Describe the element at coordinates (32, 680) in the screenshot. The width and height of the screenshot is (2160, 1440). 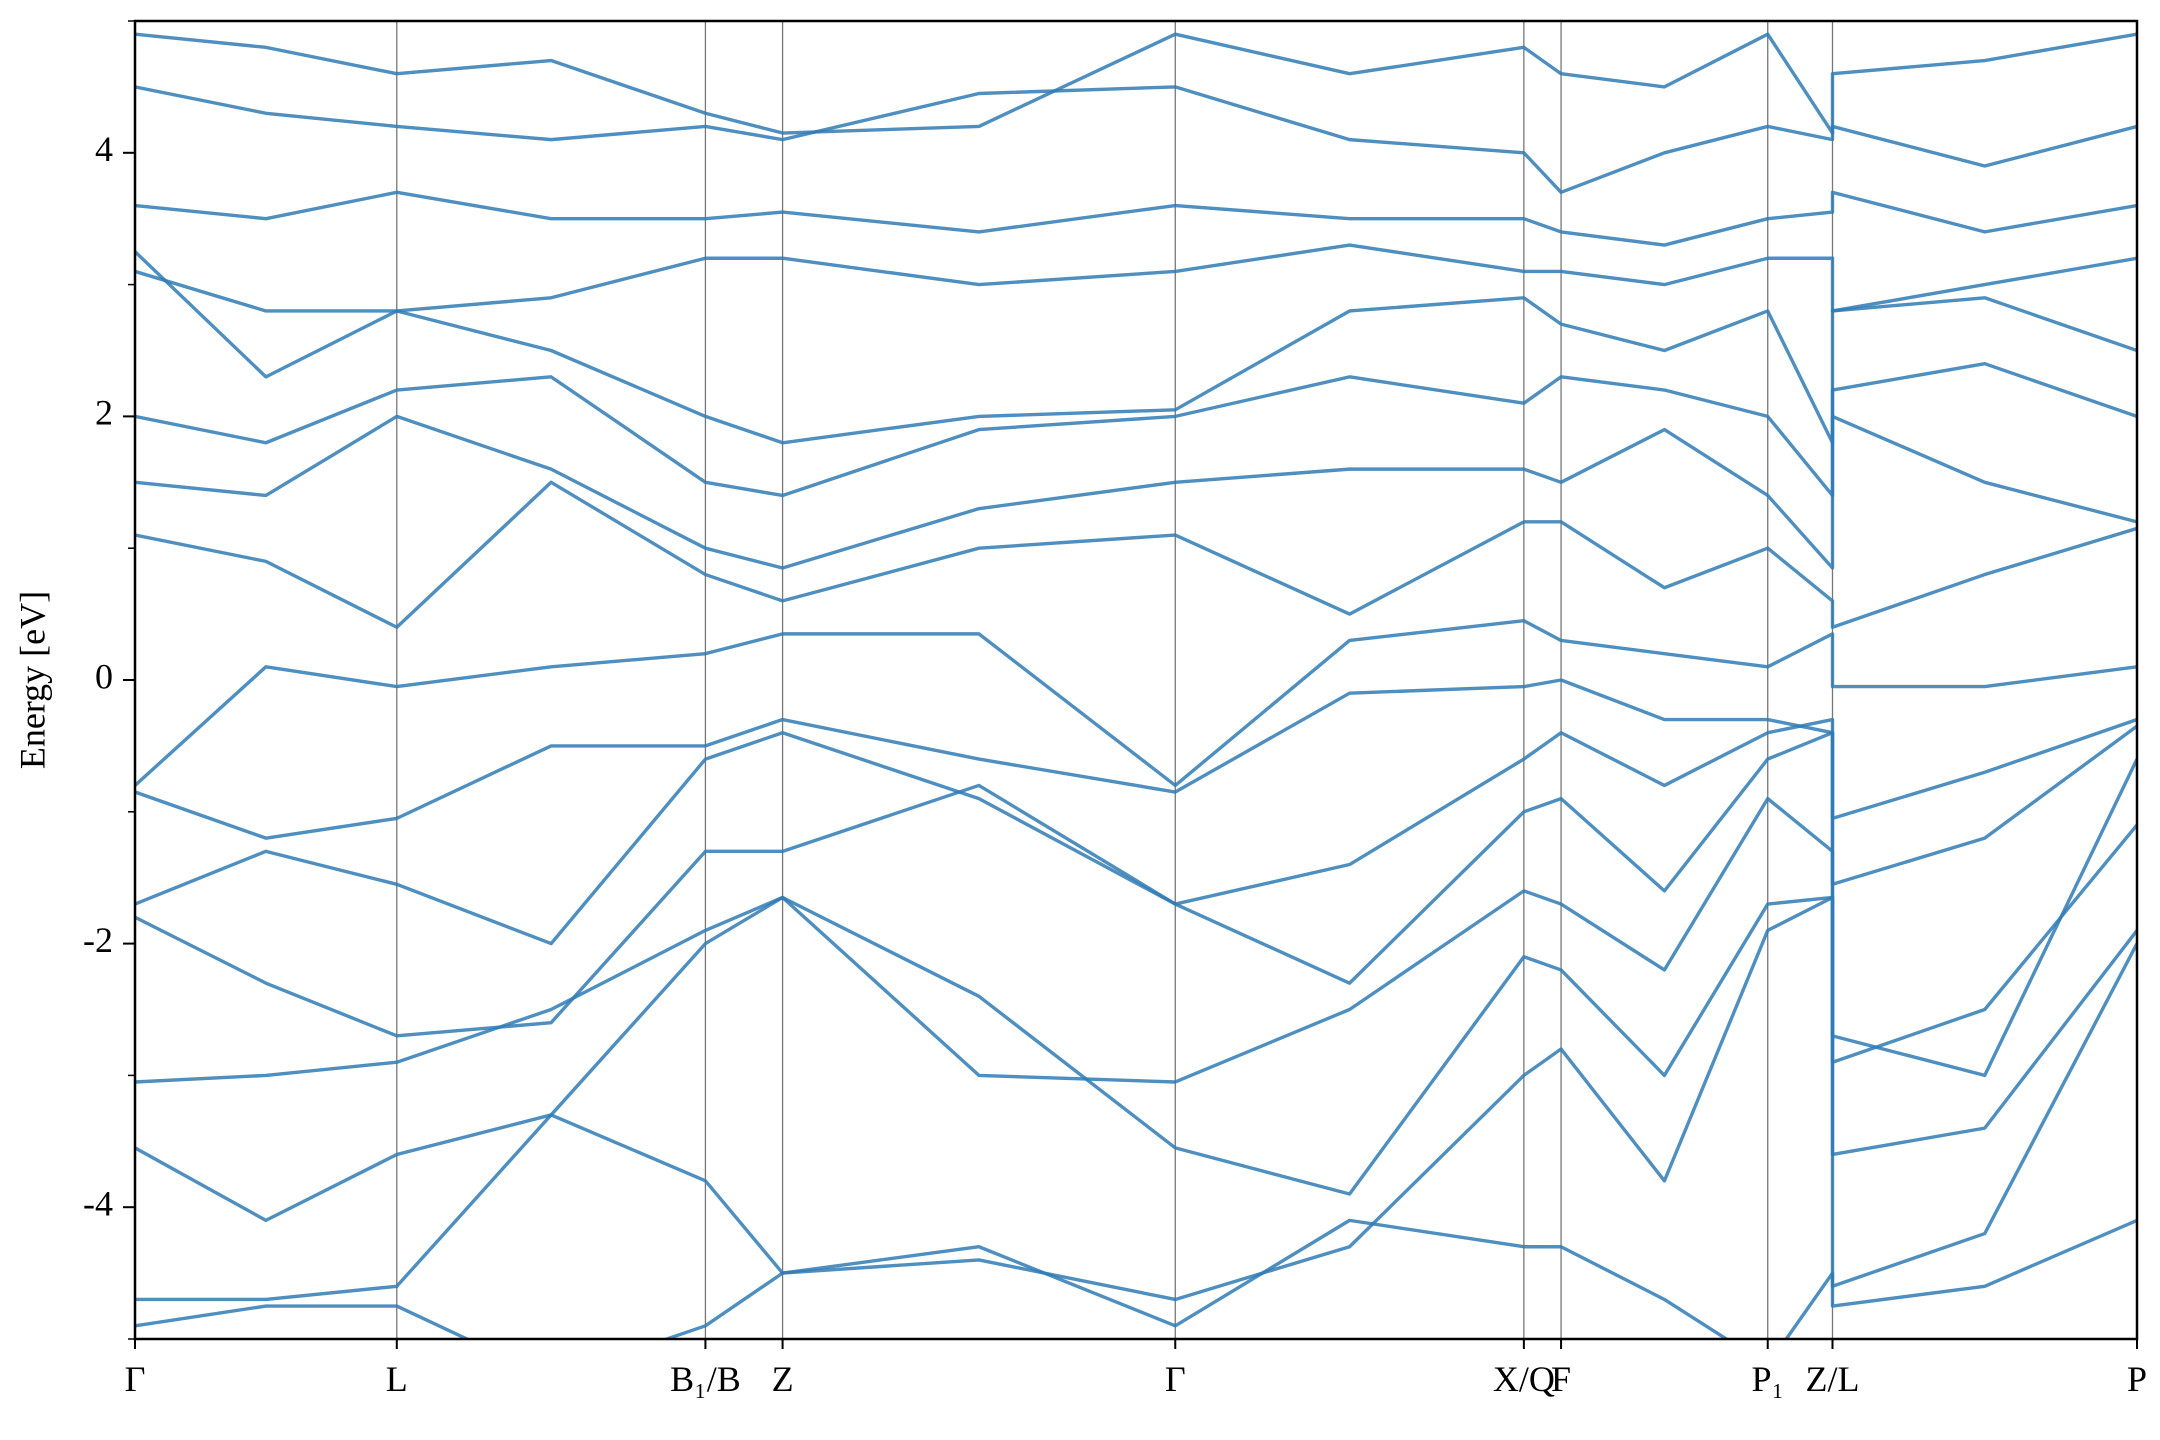
I see `y-axis-label: Energy [eV]` at that location.